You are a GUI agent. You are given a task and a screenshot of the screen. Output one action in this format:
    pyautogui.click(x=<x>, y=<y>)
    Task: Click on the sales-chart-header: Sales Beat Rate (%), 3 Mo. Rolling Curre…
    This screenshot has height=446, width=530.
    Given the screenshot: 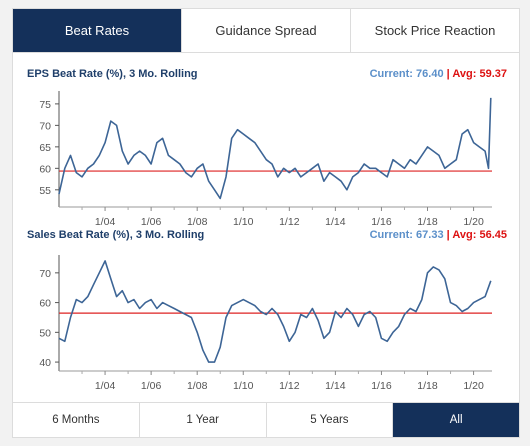 What is the action you would take?
    pyautogui.click(x=266, y=237)
    